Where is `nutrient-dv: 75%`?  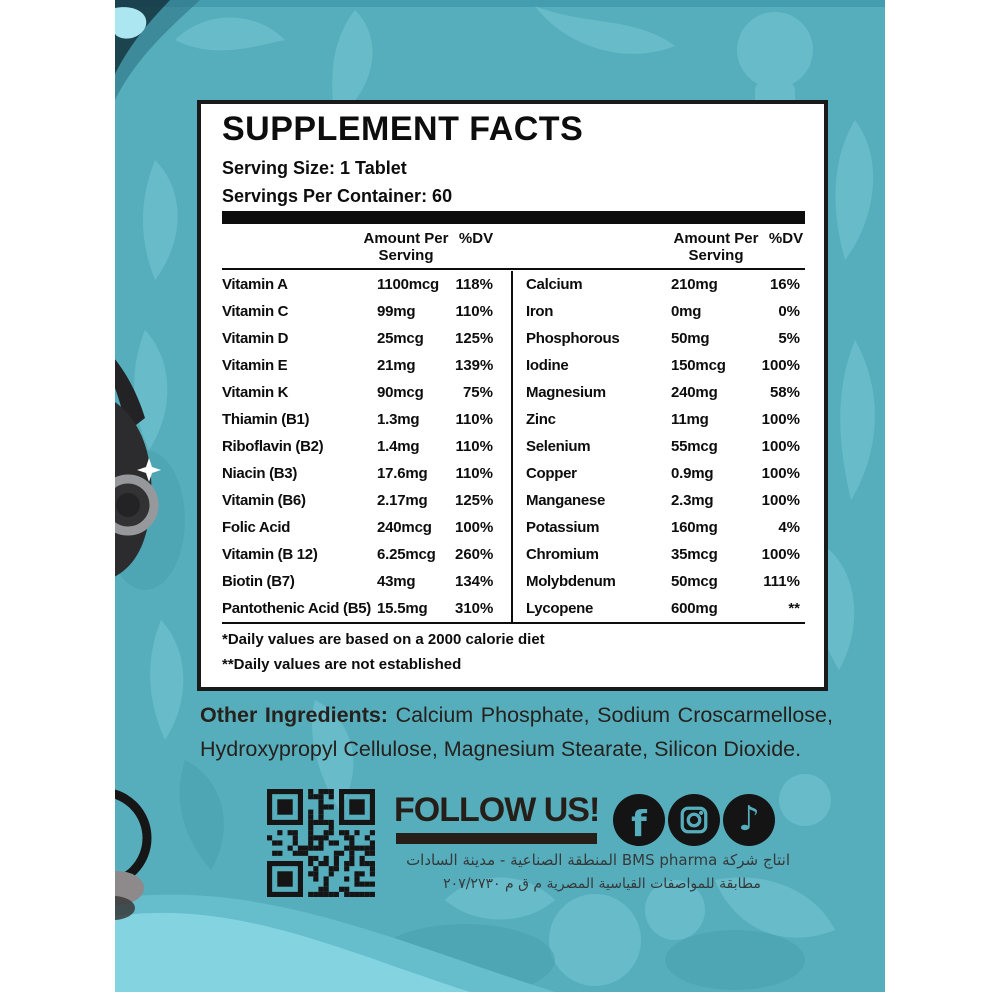 nutrient-dv: 75% is located at coordinates (477, 392).